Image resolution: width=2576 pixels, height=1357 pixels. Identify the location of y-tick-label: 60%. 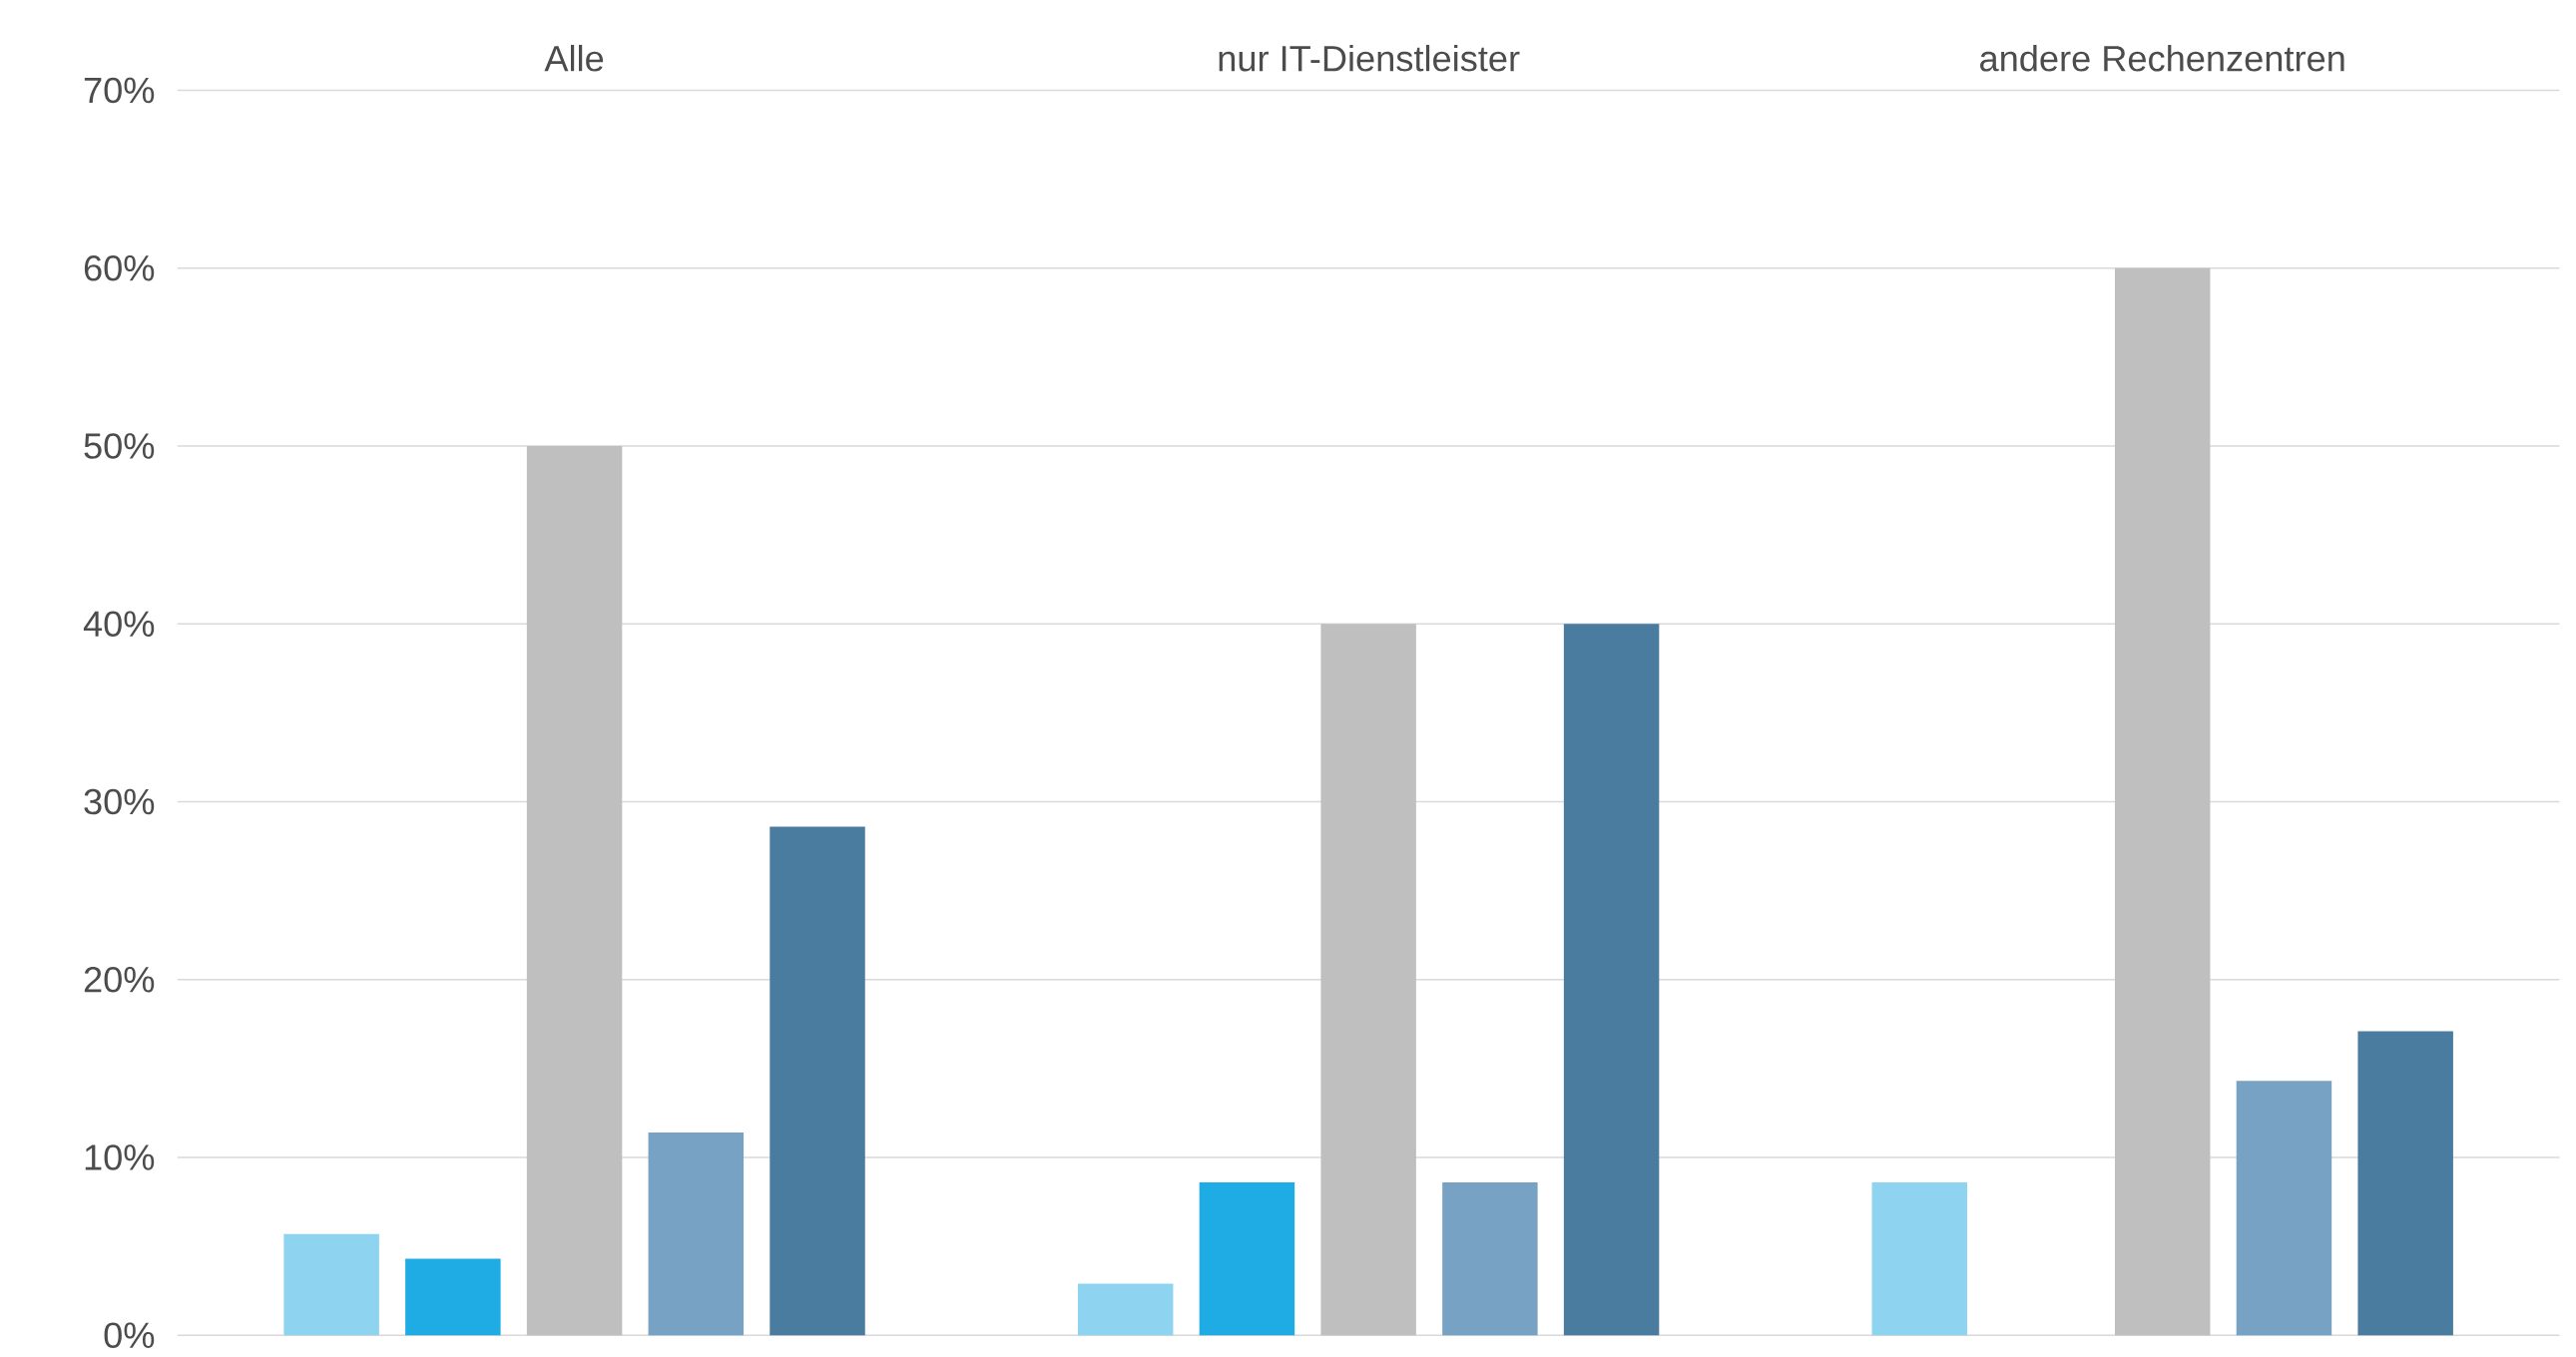
(120, 268).